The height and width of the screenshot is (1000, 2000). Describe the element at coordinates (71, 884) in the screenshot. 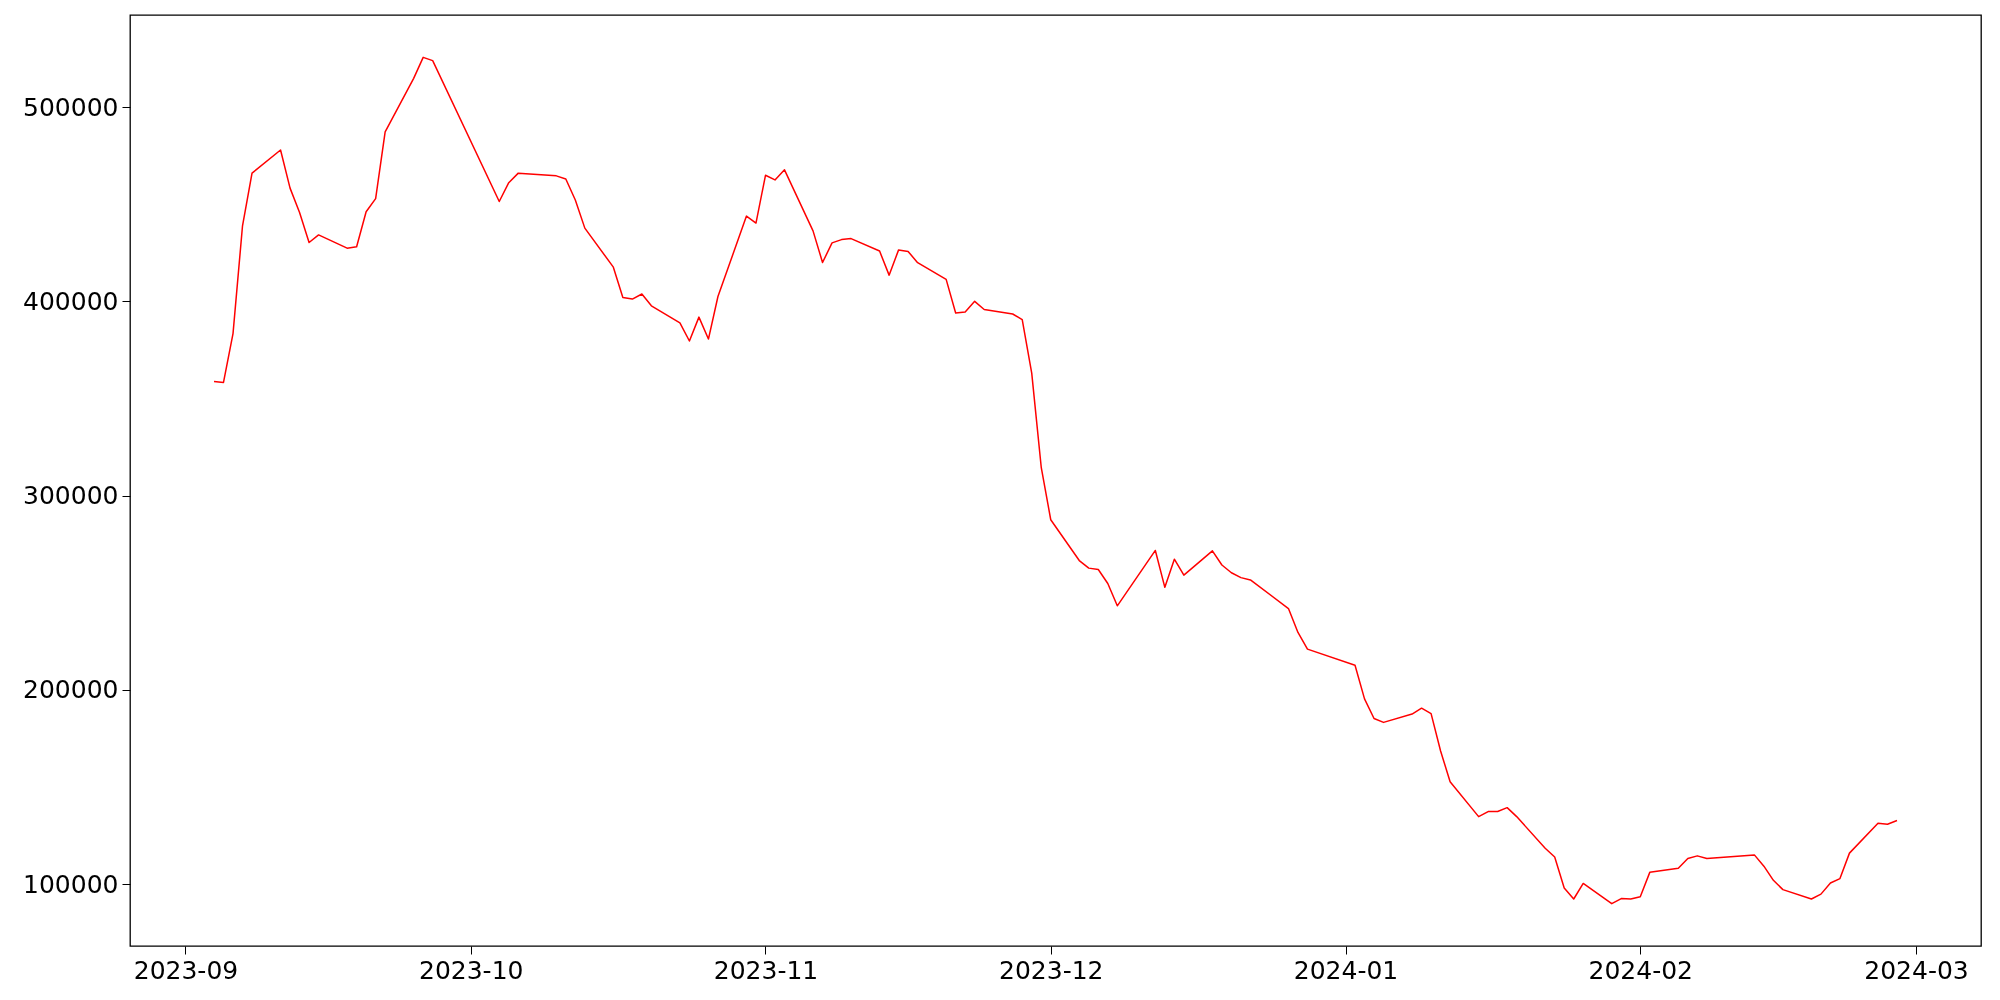

I see `y-tick-label: 100000` at that location.